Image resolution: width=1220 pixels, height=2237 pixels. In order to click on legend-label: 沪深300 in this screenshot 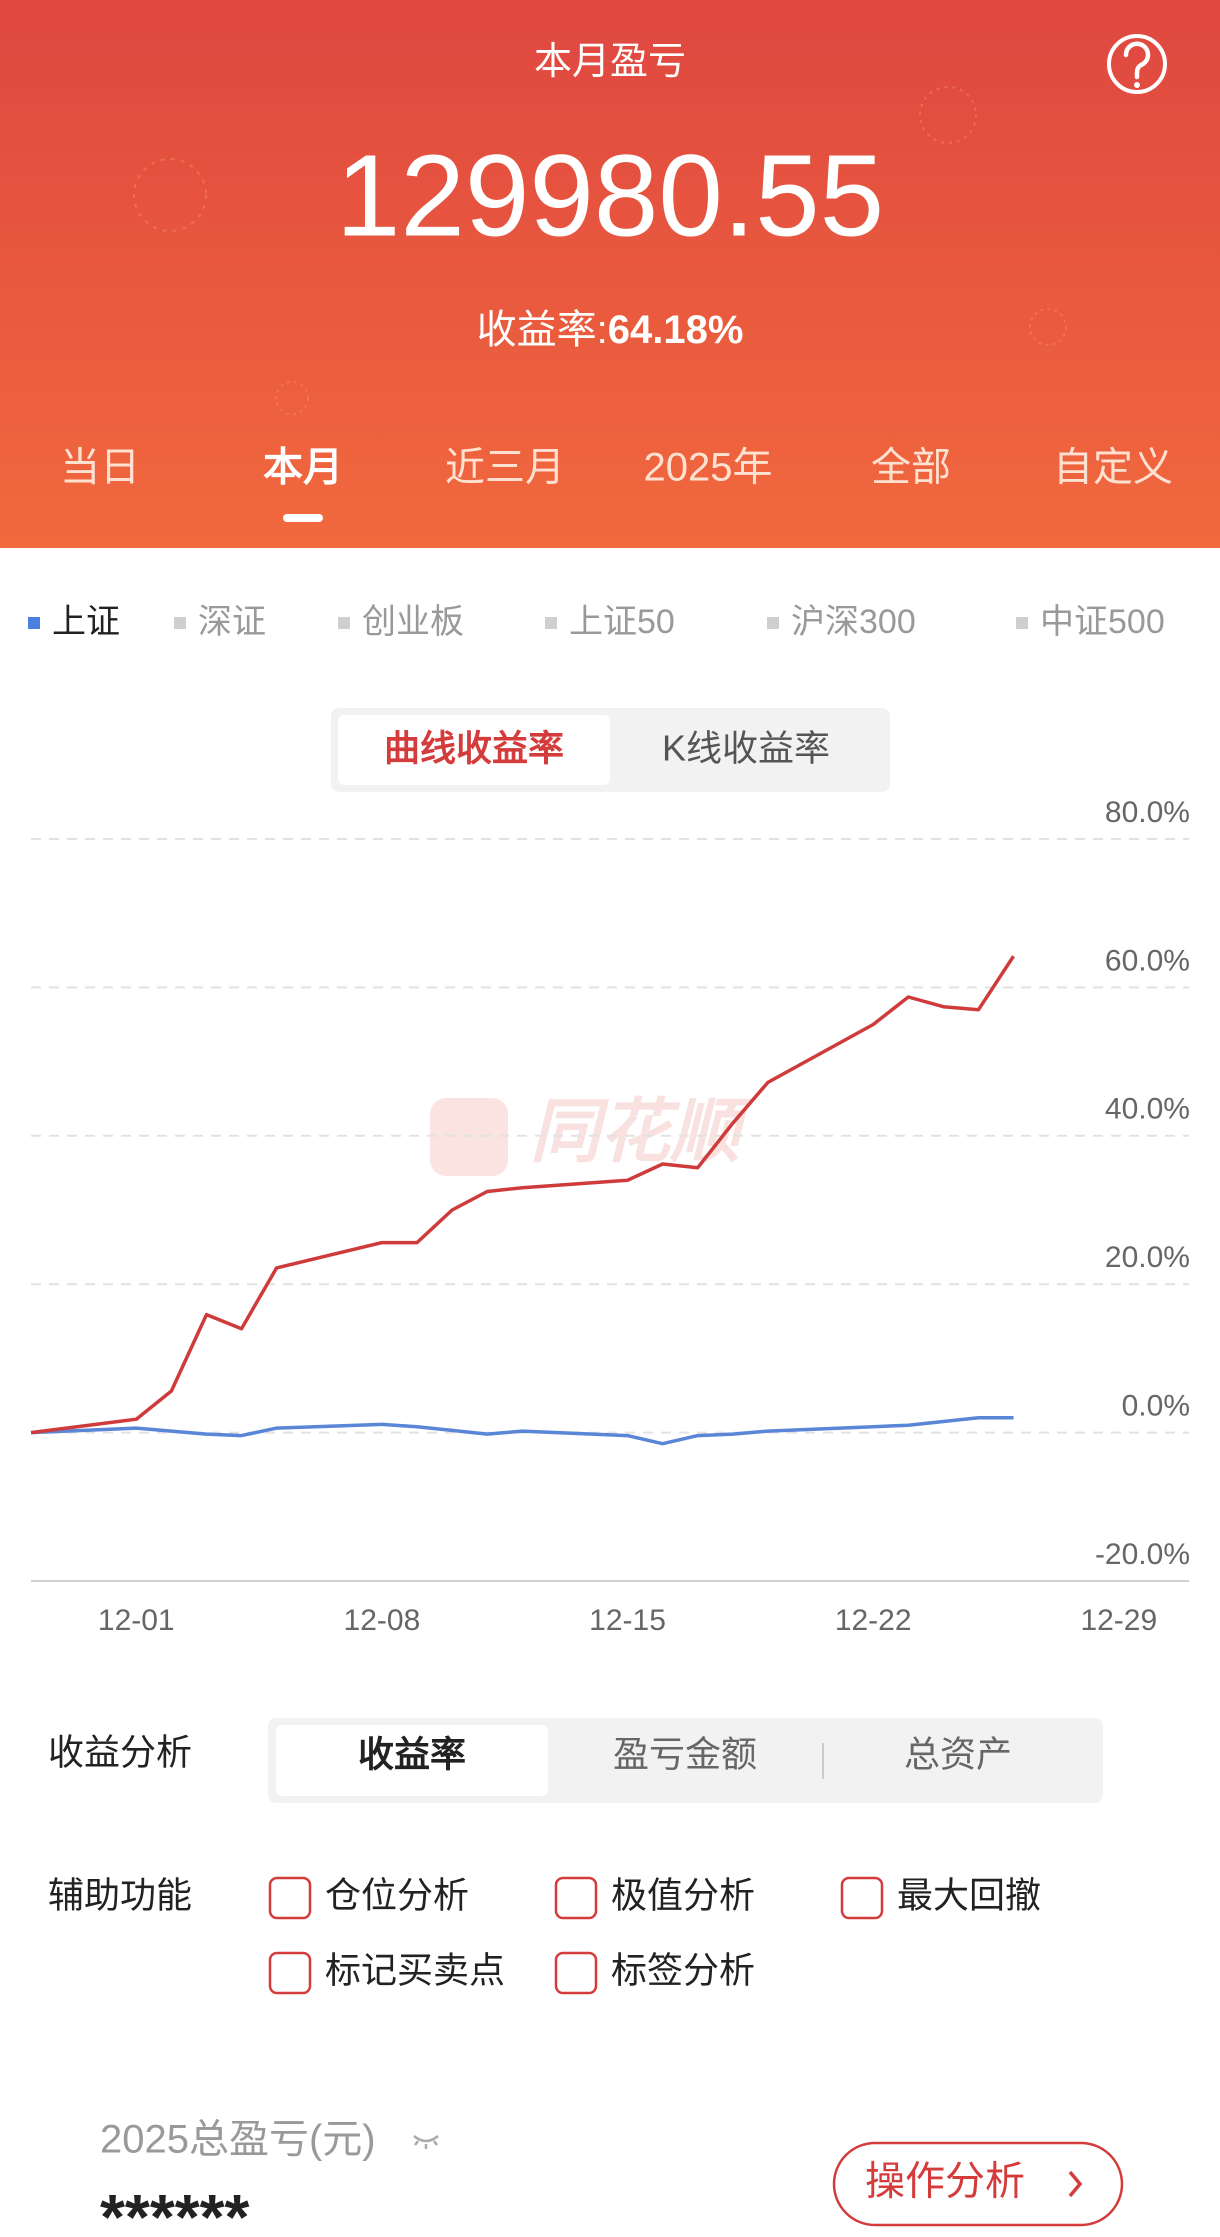, I will do `click(853, 622)`.